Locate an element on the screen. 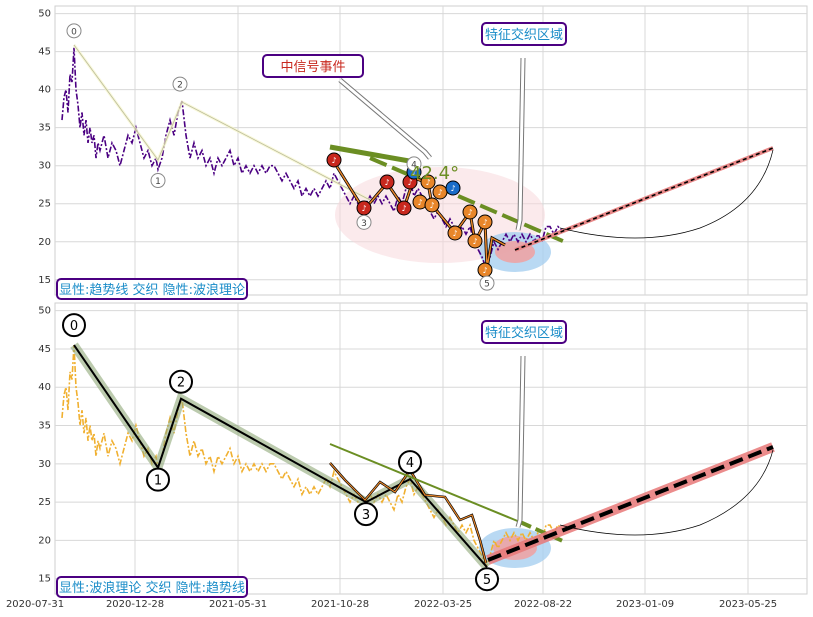 The height and width of the screenshot is (617, 813). bottom-zigzag-line is located at coordinates (408, 513).